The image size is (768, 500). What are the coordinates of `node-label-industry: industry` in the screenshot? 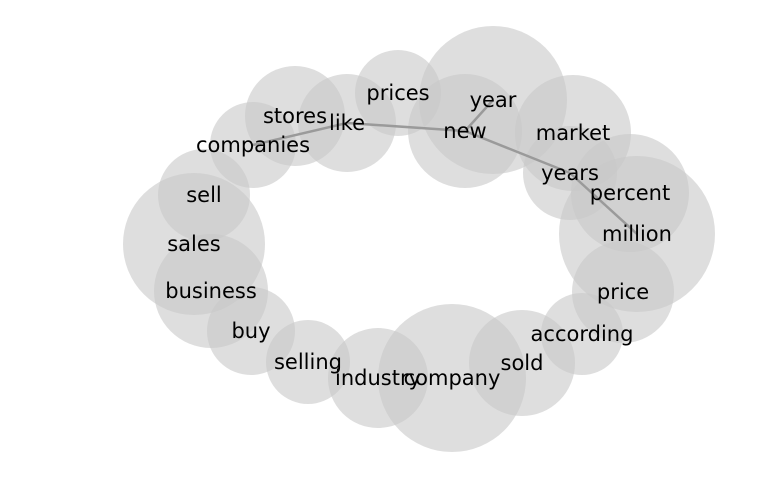 It's located at (378, 378).